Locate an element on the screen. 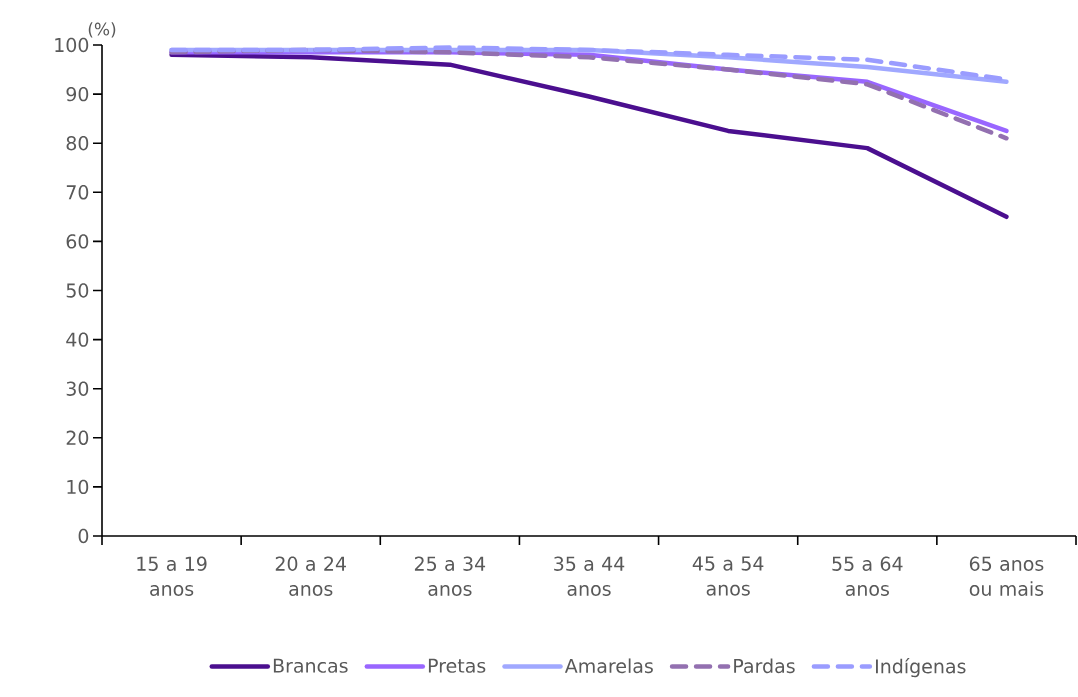 The width and height of the screenshot is (1078, 697). y-tick-label: 20 is located at coordinates (77, 437).